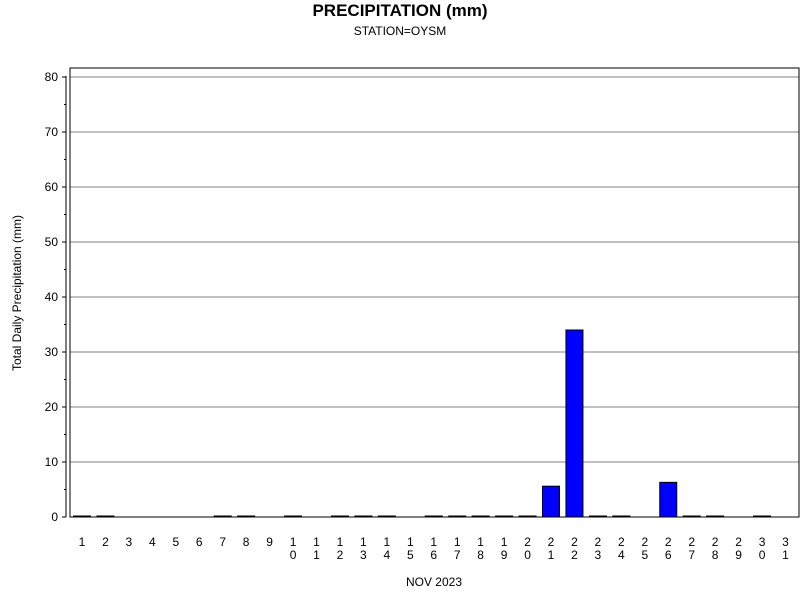 This screenshot has height=600, width=800. What do you see at coordinates (400, 10) in the screenshot?
I see `chart-title: PRECIPITATION (mm)` at bounding box center [400, 10].